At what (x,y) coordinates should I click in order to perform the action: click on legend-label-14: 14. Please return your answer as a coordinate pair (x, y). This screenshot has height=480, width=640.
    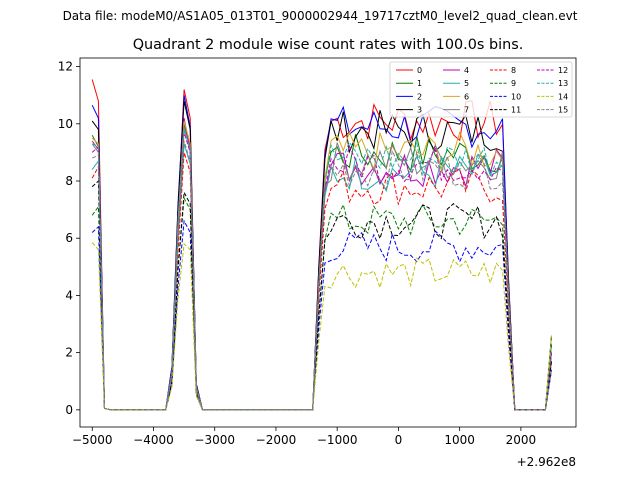
    Looking at the image, I should click on (563, 96).